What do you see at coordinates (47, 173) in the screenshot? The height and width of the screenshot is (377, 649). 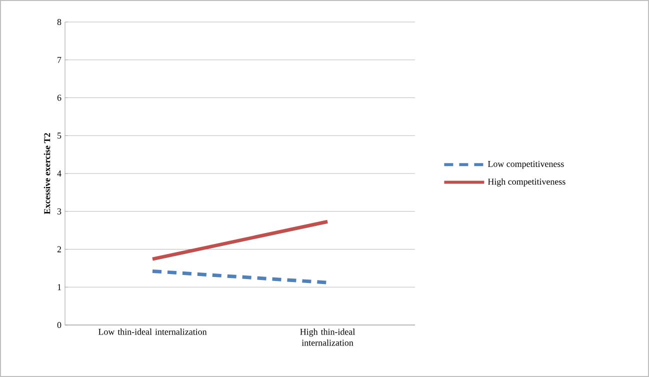 I see `y-axis-title: Excessive exercise T2` at bounding box center [47, 173].